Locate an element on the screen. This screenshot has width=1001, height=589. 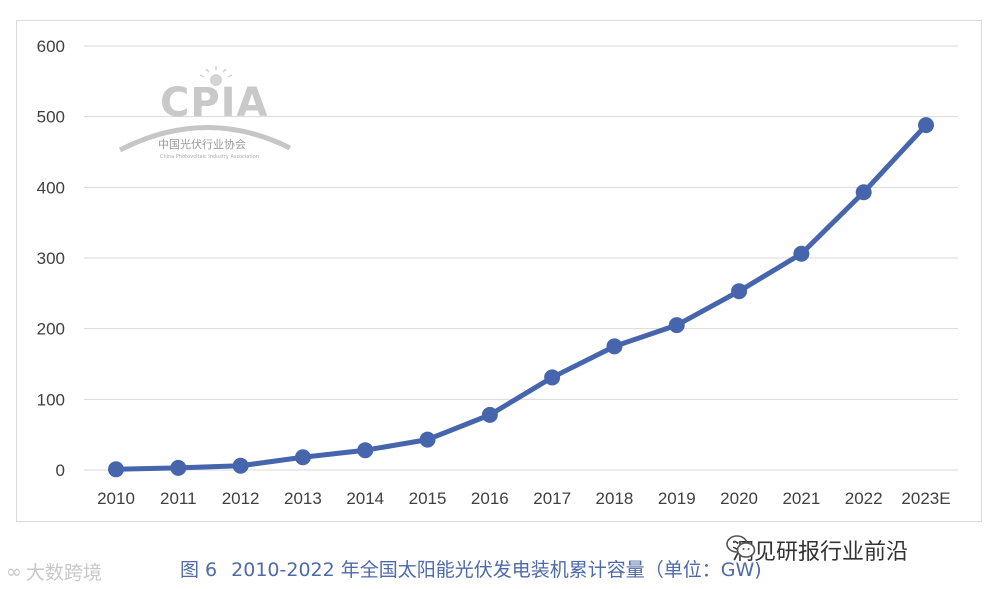
watermark-right-text: 洞见研报行业前沿 is located at coordinates (820, 552).